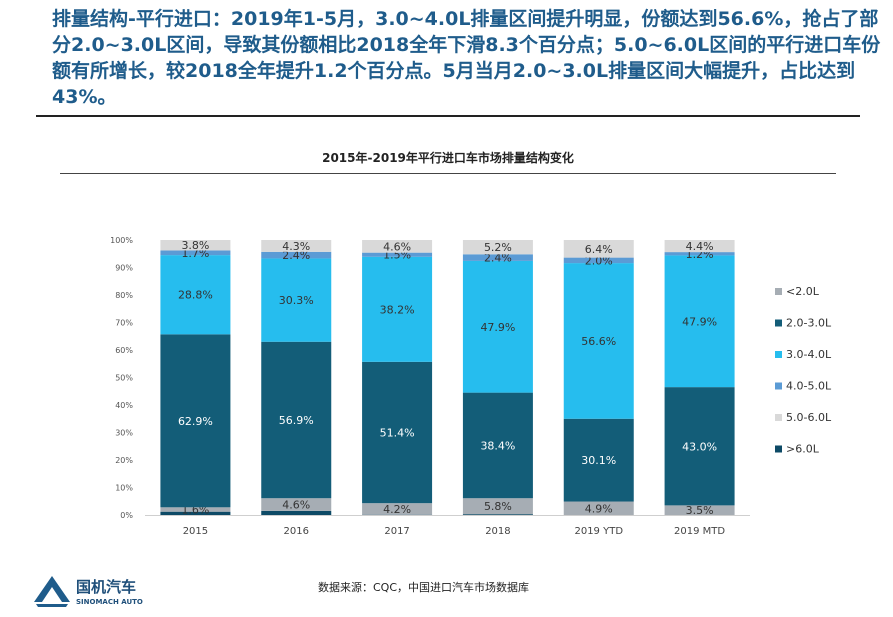 Image resolution: width=893 pixels, height=617 pixels. I want to click on y-tick-label: 70%, so click(124, 323).